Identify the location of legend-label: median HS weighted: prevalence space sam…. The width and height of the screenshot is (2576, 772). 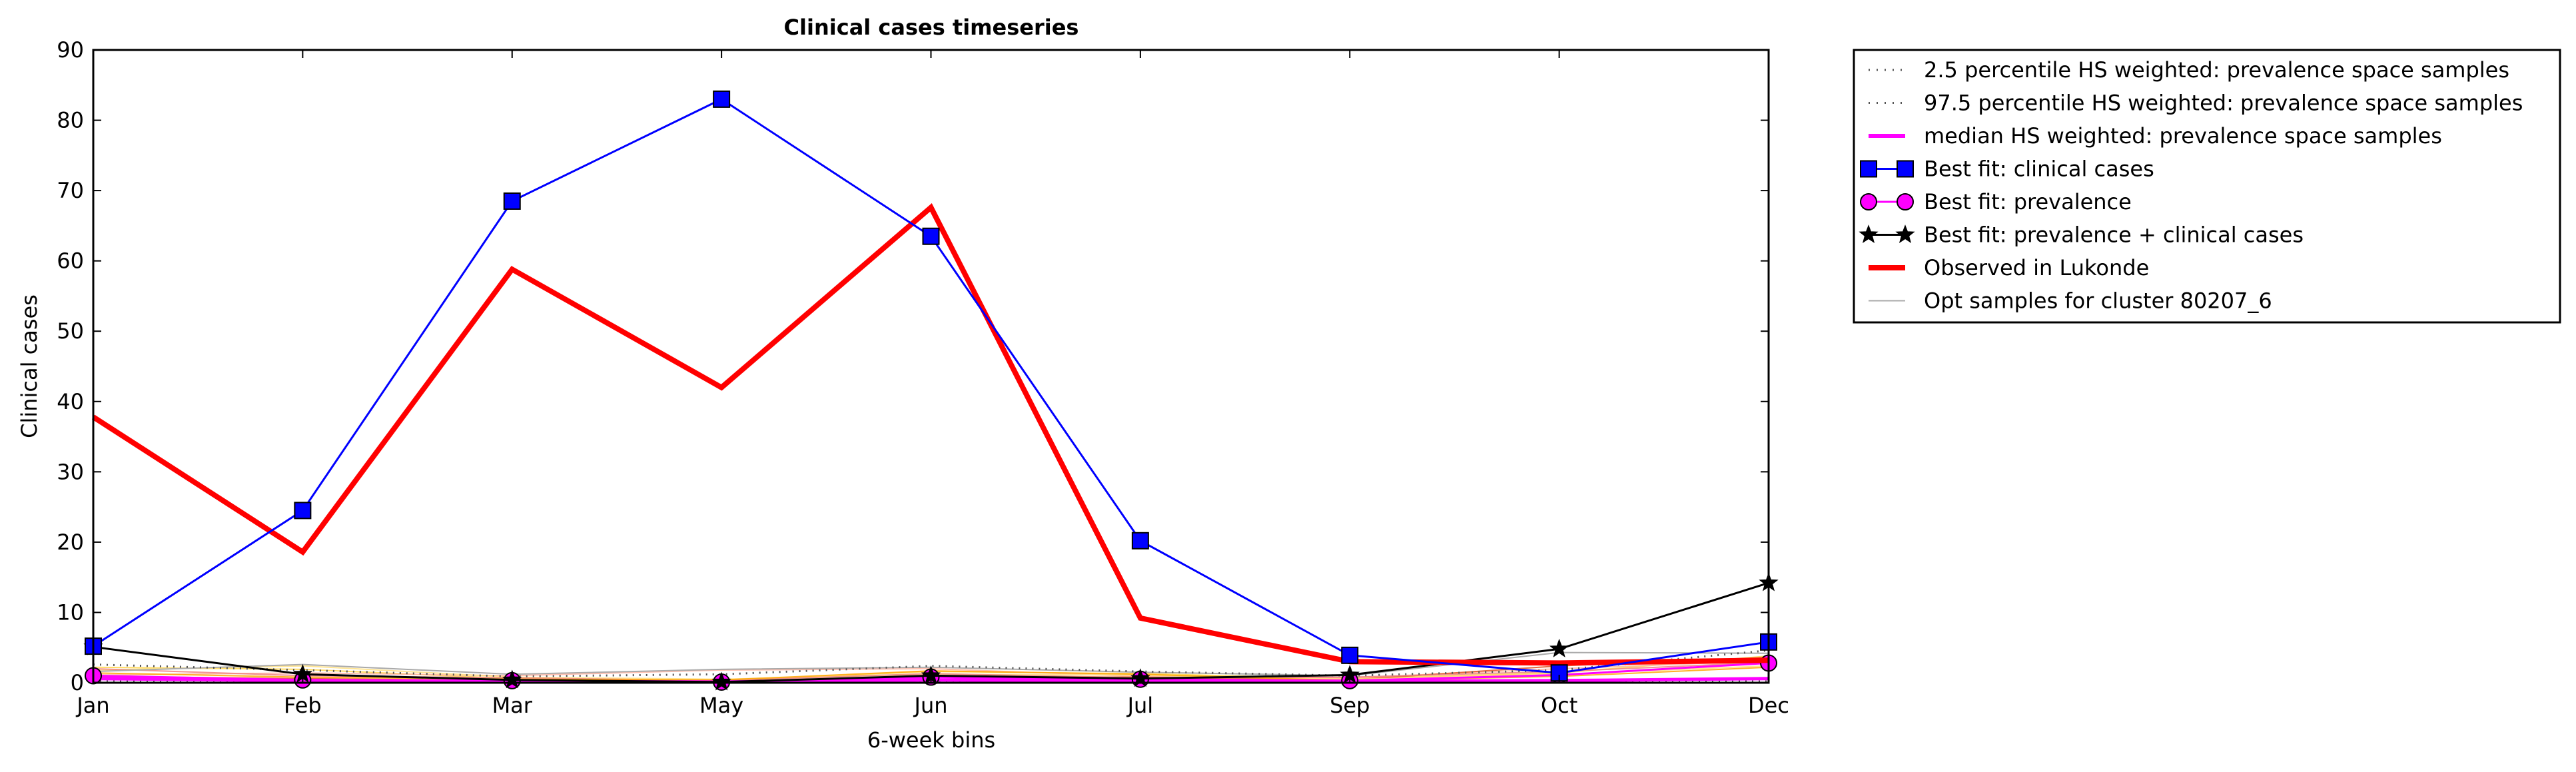
(2183, 136).